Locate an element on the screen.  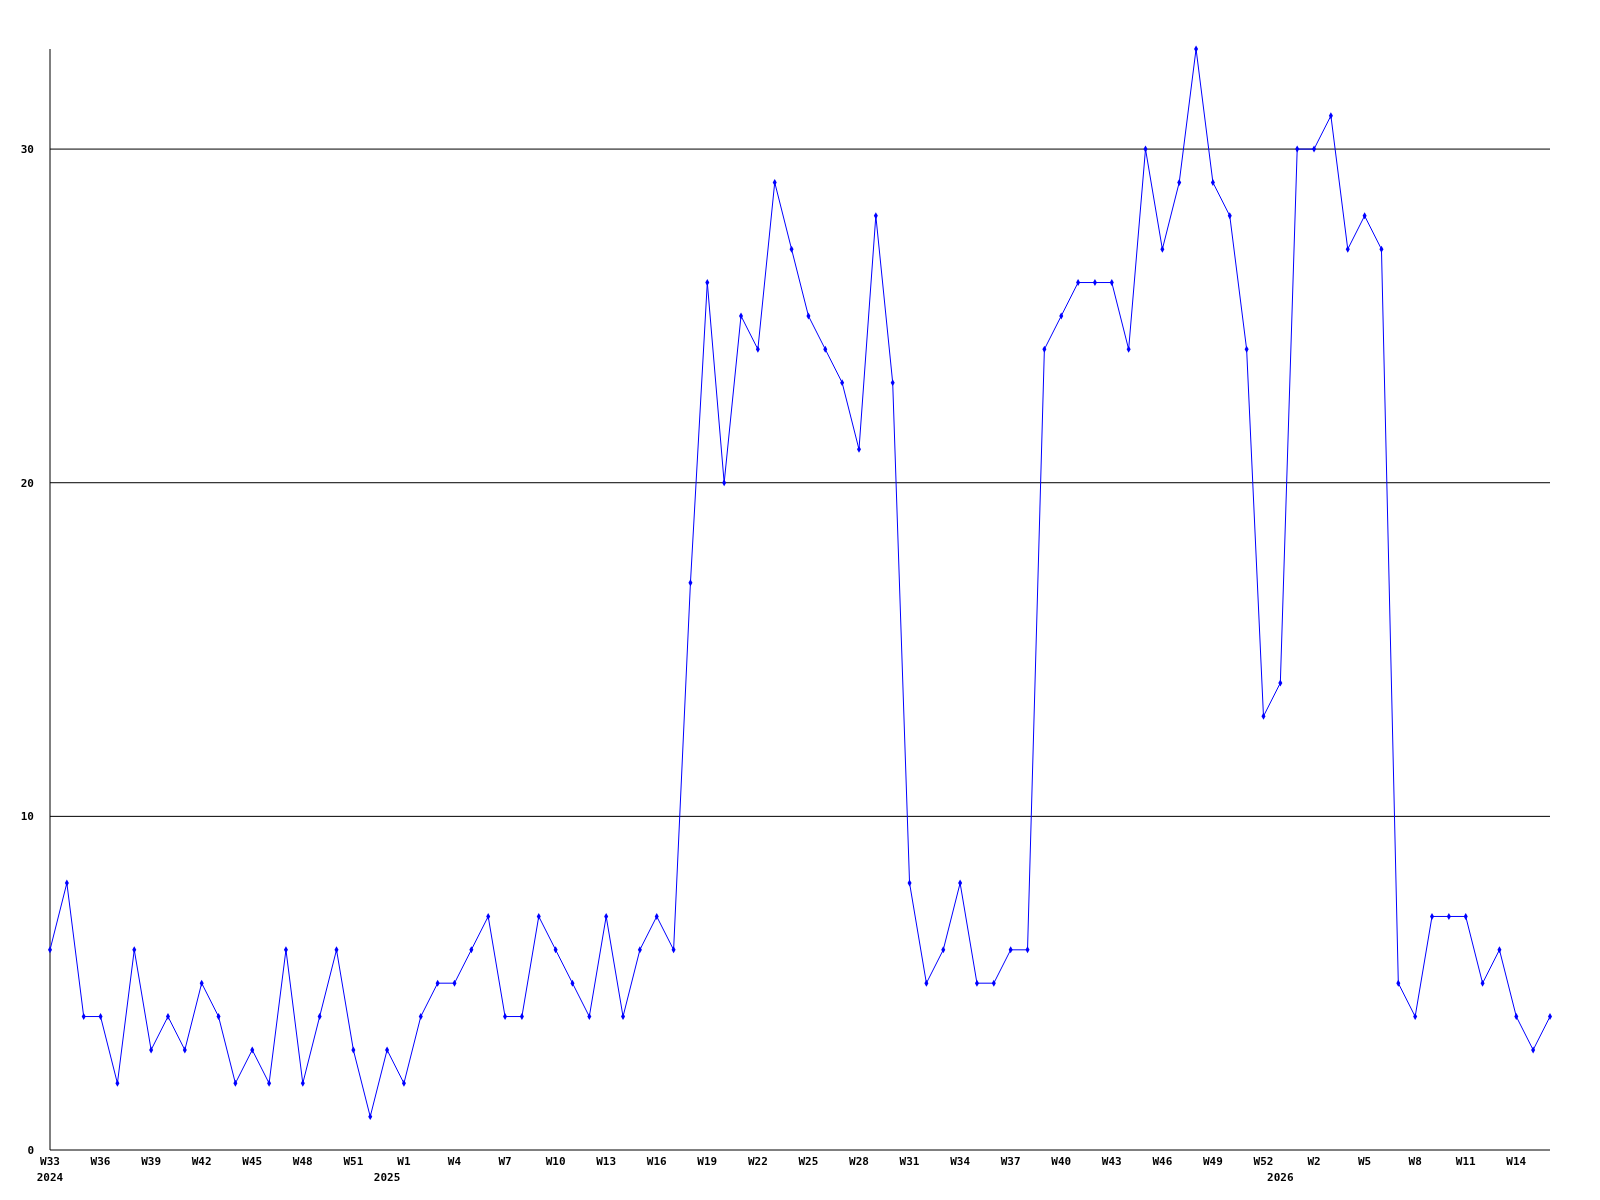
x-tick-label: W40 is located at coordinates (1061, 1161).